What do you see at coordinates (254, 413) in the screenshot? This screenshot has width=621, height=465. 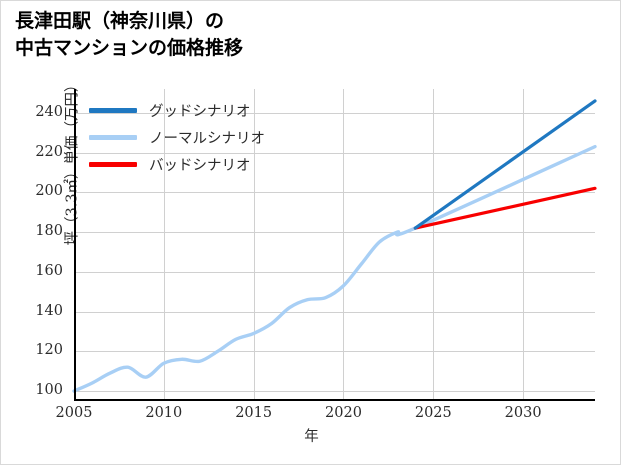 I see `x-tick-label-2015: 2015` at bounding box center [254, 413].